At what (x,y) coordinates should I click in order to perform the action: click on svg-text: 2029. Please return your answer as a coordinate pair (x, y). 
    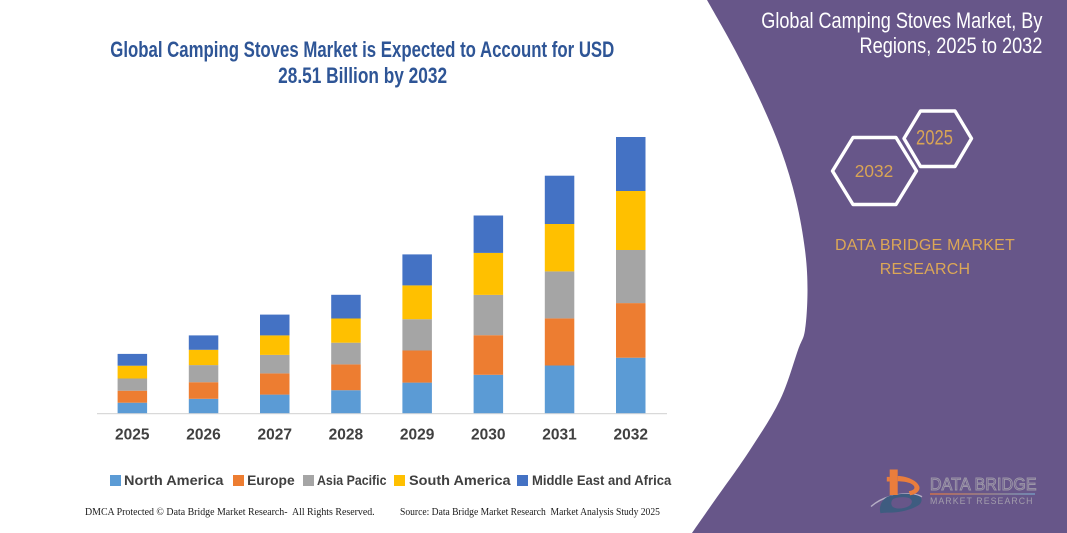
    Looking at the image, I should click on (417, 435).